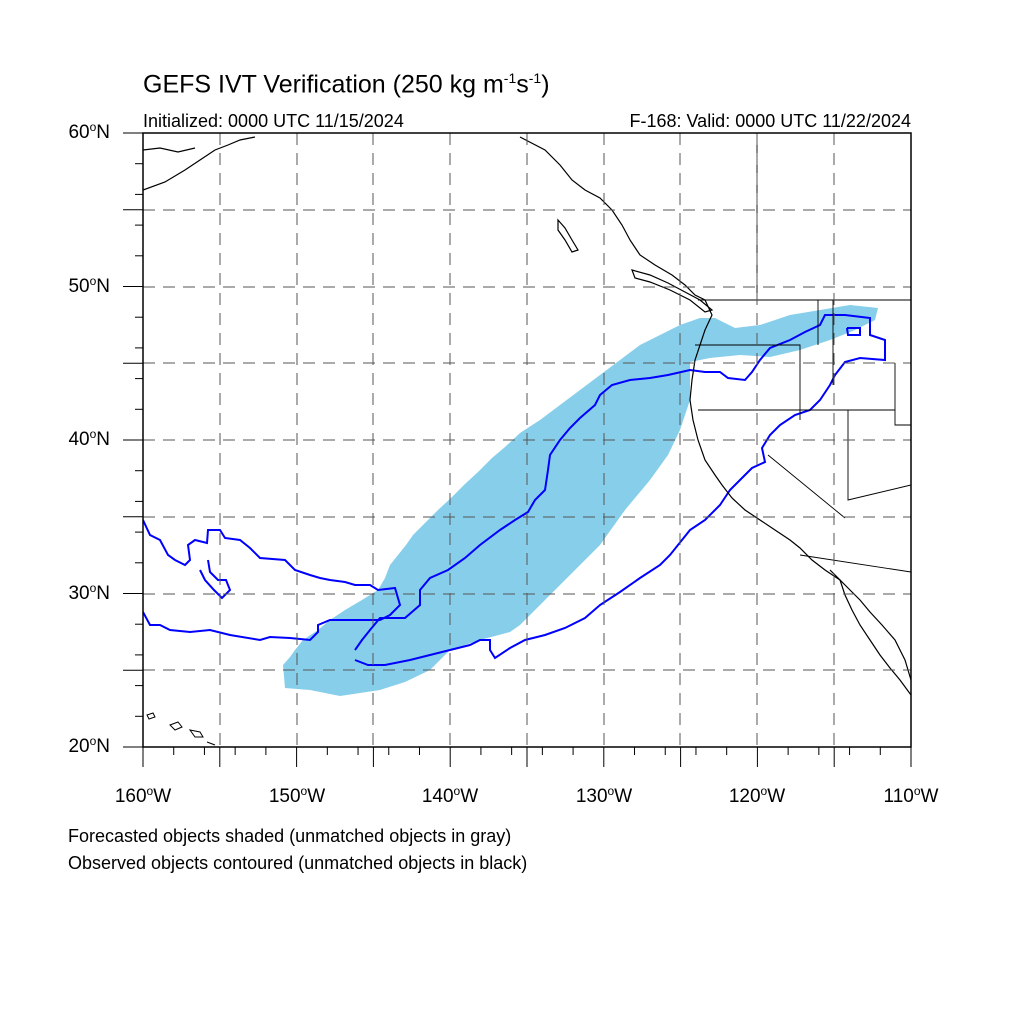 This screenshot has height=1024, width=1024. What do you see at coordinates (604, 795) in the screenshot?
I see `lon-label-130w: 130oW` at bounding box center [604, 795].